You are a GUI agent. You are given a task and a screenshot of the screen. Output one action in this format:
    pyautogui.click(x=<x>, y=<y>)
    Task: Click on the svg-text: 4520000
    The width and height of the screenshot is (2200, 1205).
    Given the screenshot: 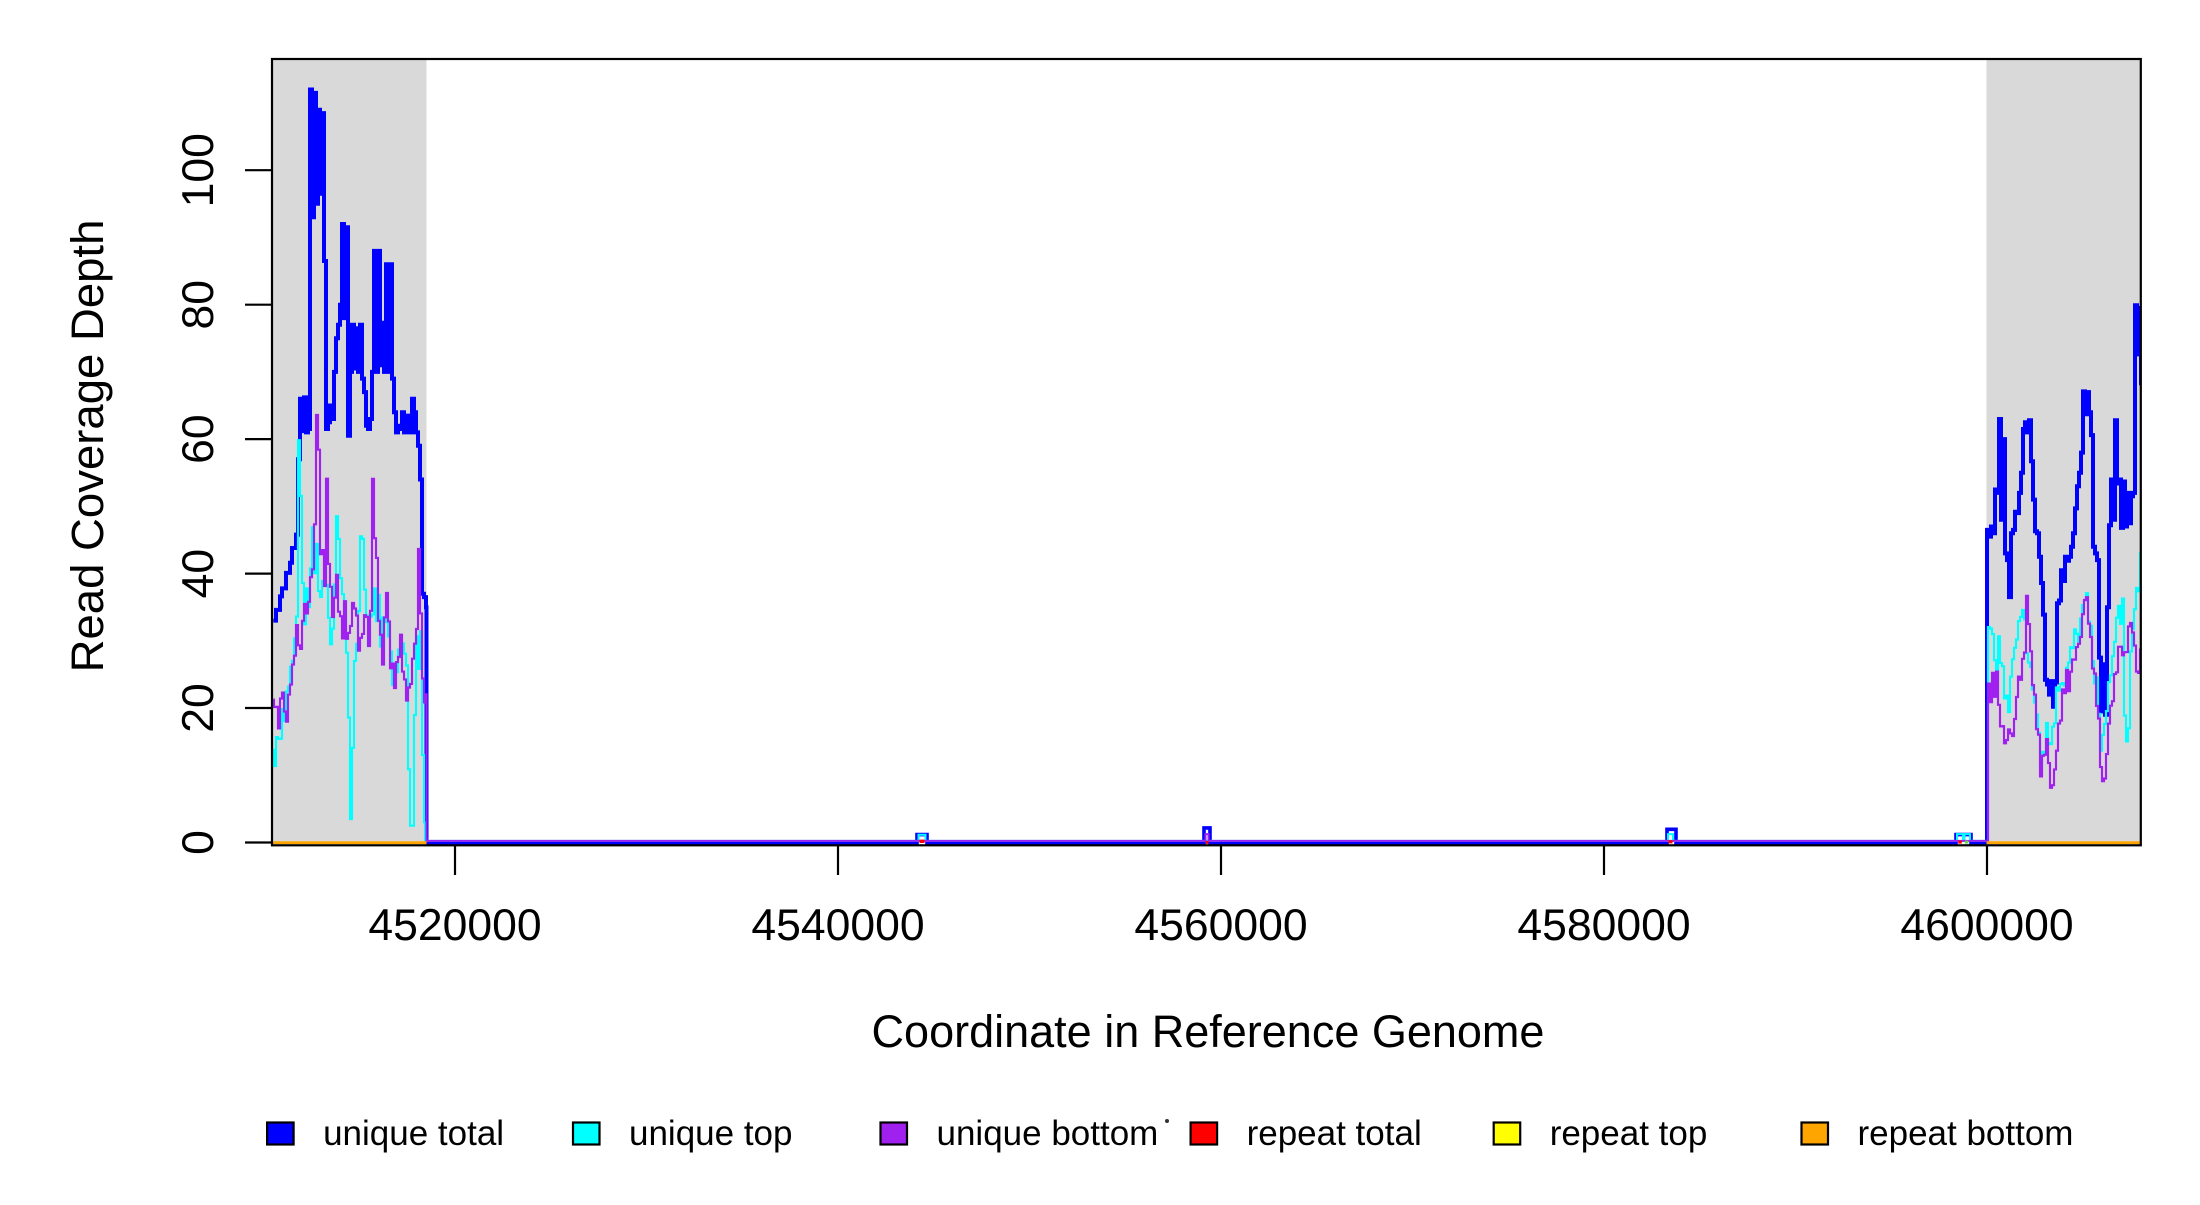 What is the action you would take?
    pyautogui.click(x=454, y=925)
    